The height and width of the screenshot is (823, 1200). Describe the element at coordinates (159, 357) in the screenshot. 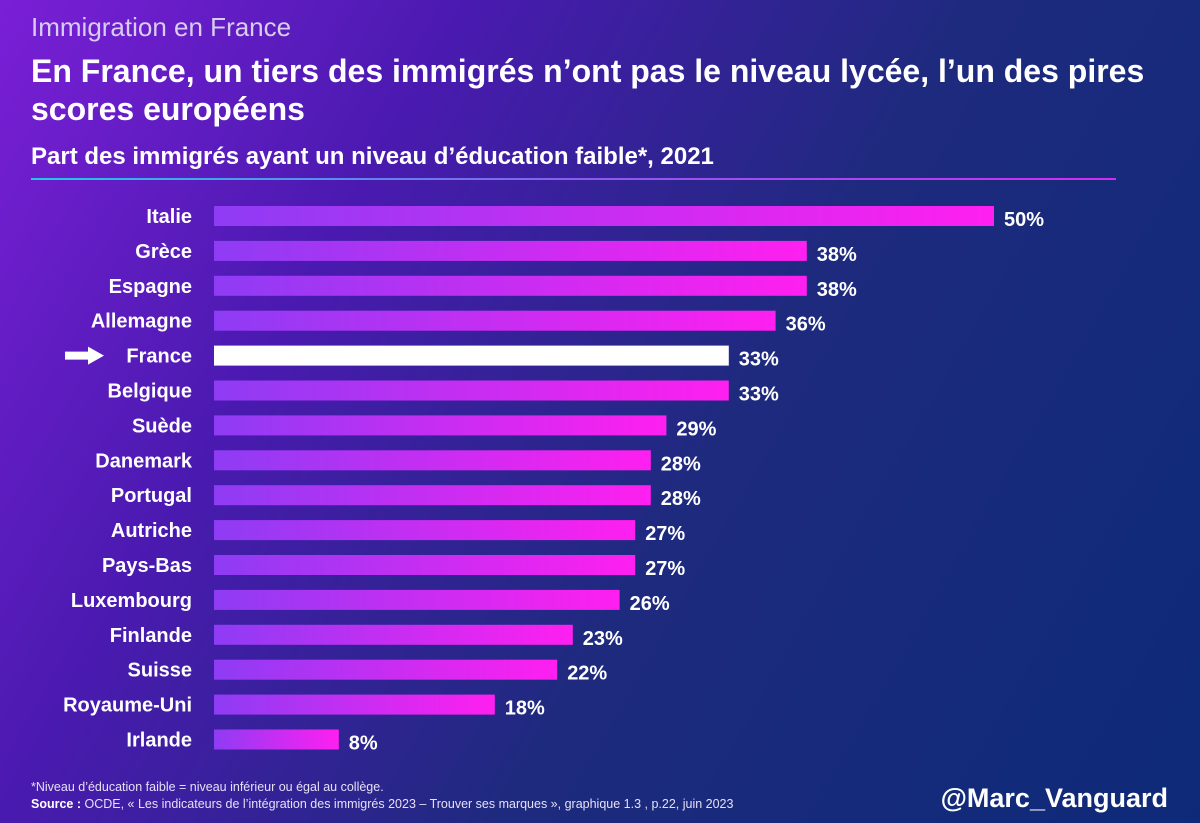

I see `category-label: France` at that location.